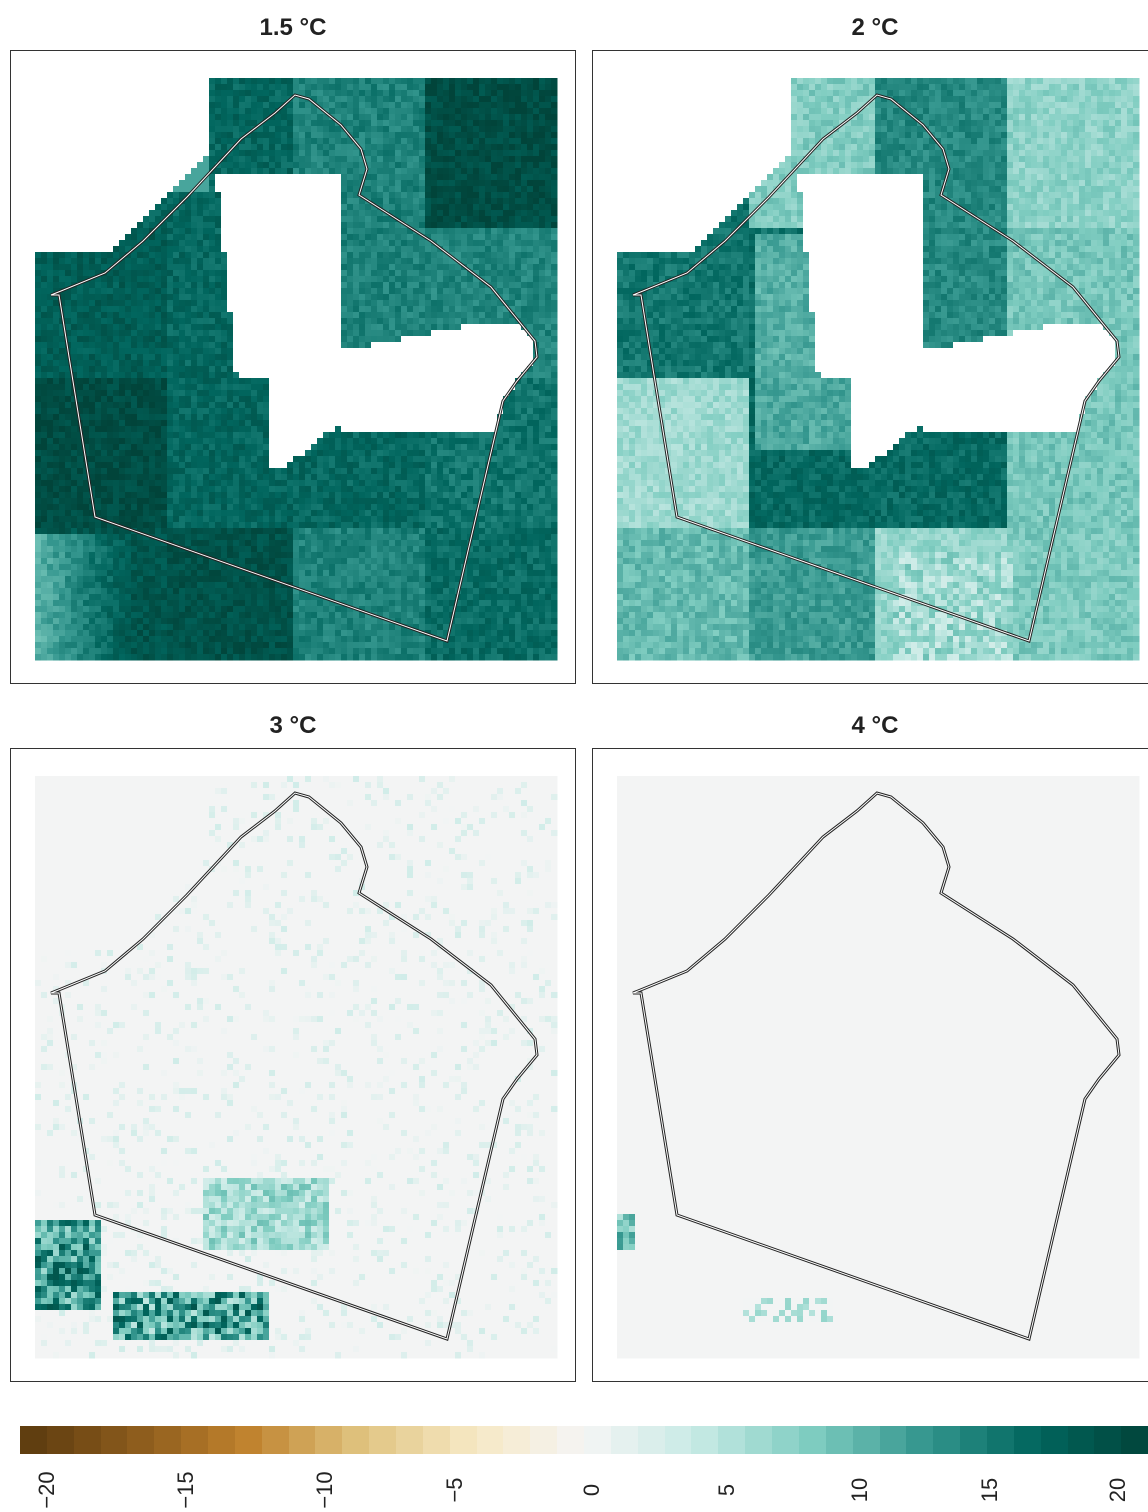 Image resolution: width=1148 pixels, height=1512 pixels. Describe the element at coordinates (186, 1489) in the screenshot. I see `colorbar-tick-label: −15` at that location.